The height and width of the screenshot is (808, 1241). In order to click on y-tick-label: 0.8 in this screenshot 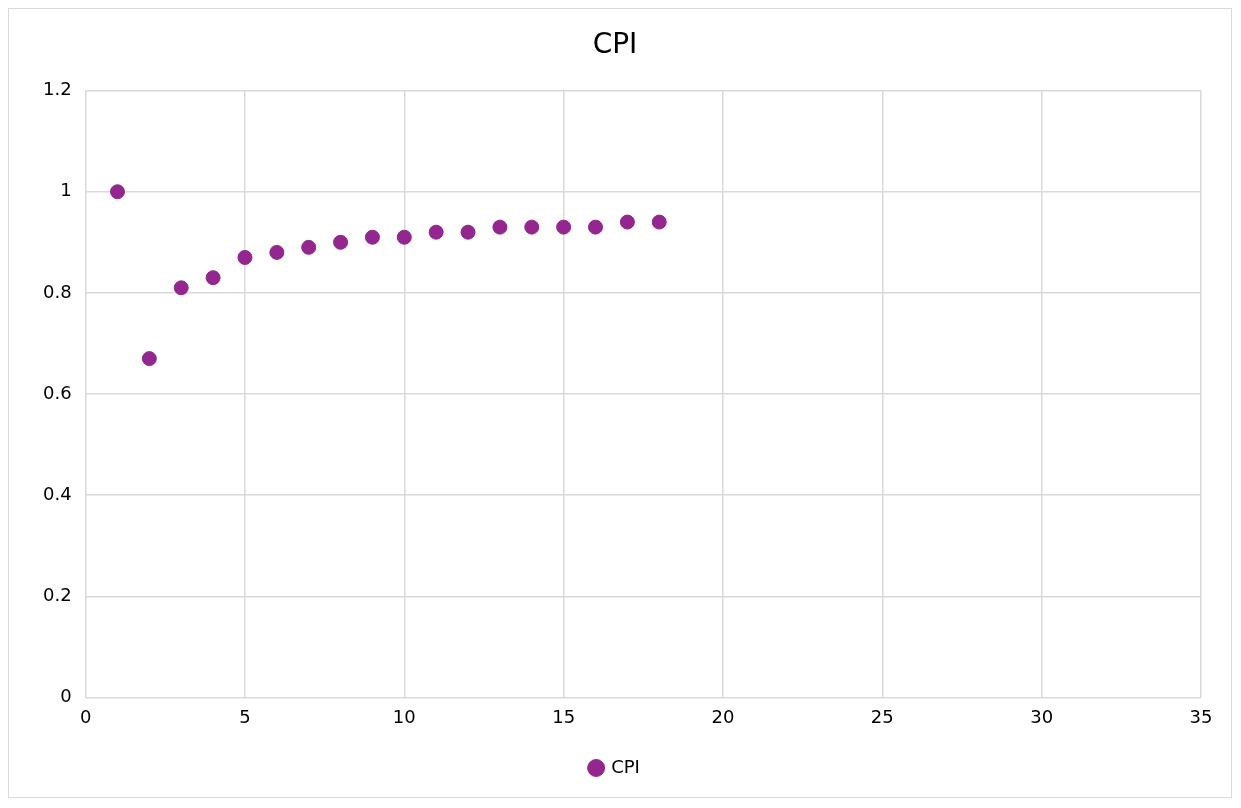, I will do `click(57, 291)`.